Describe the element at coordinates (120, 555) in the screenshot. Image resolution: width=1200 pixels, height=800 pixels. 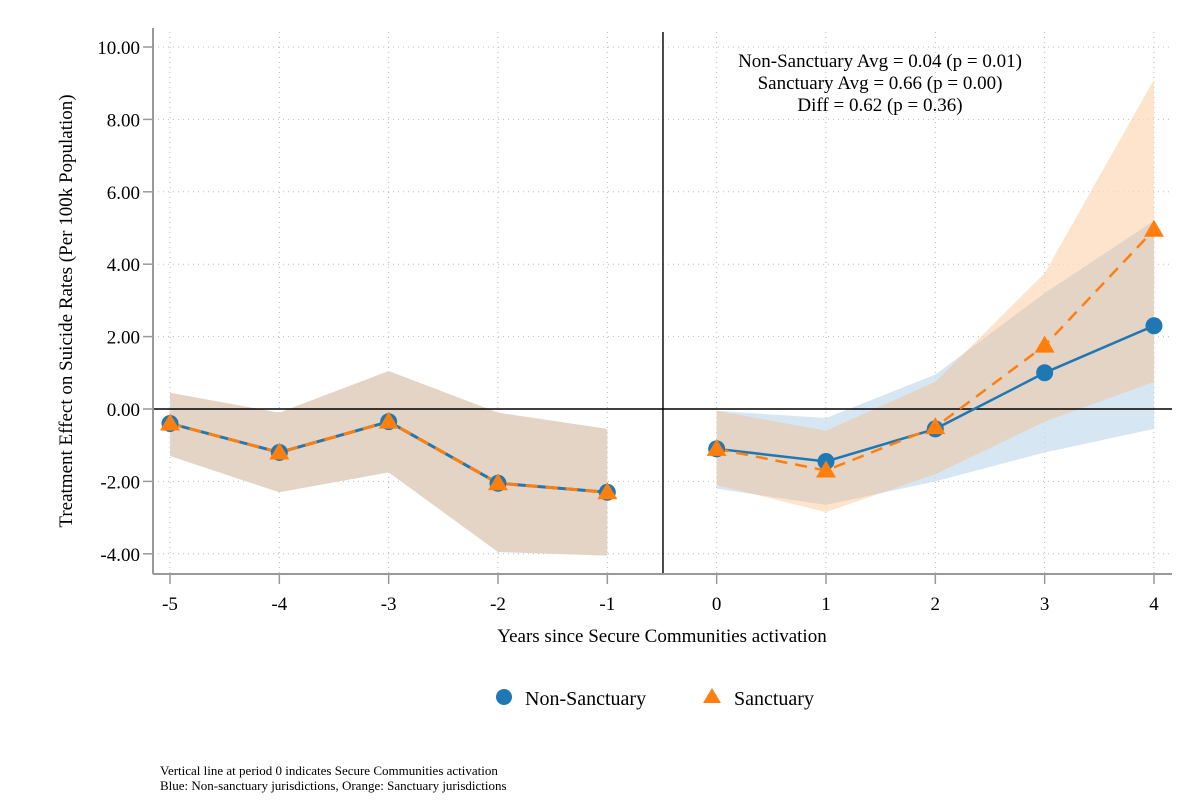
I see `y-tick-label: -4.00` at that location.